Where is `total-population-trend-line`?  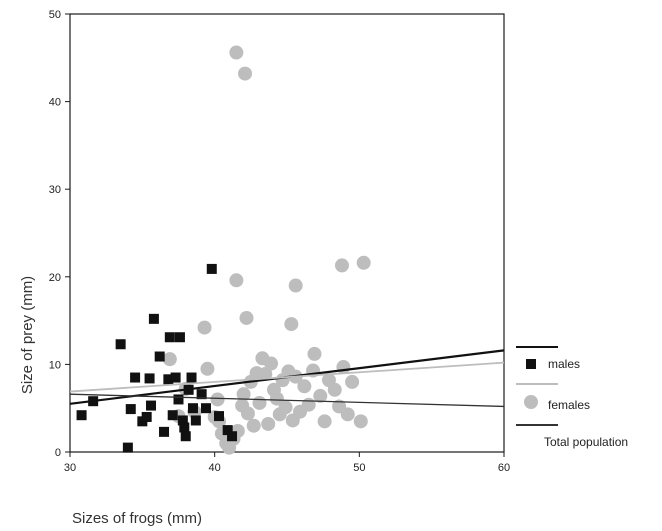 total-population-trend-line is located at coordinates (287, 400).